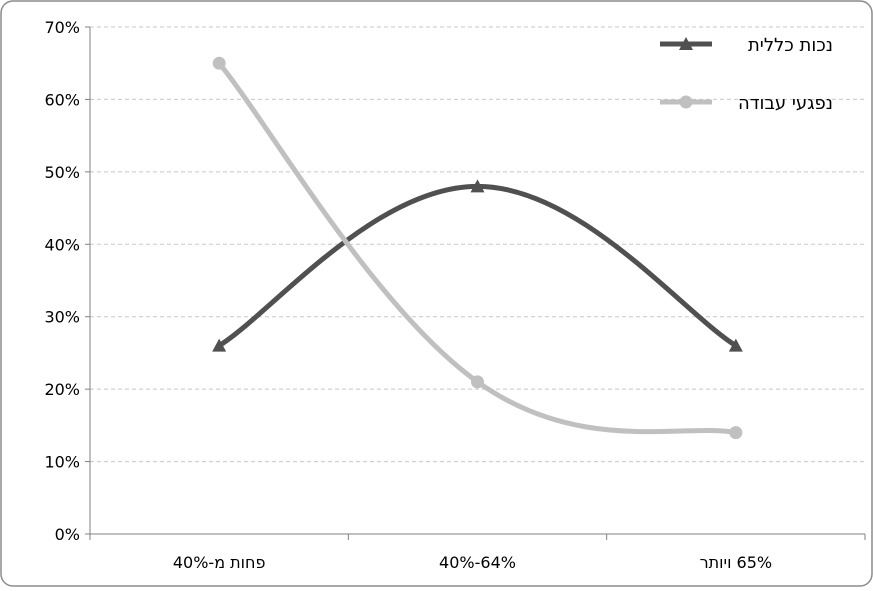  I want to click on y-tick-label: 40%, so click(62, 244).